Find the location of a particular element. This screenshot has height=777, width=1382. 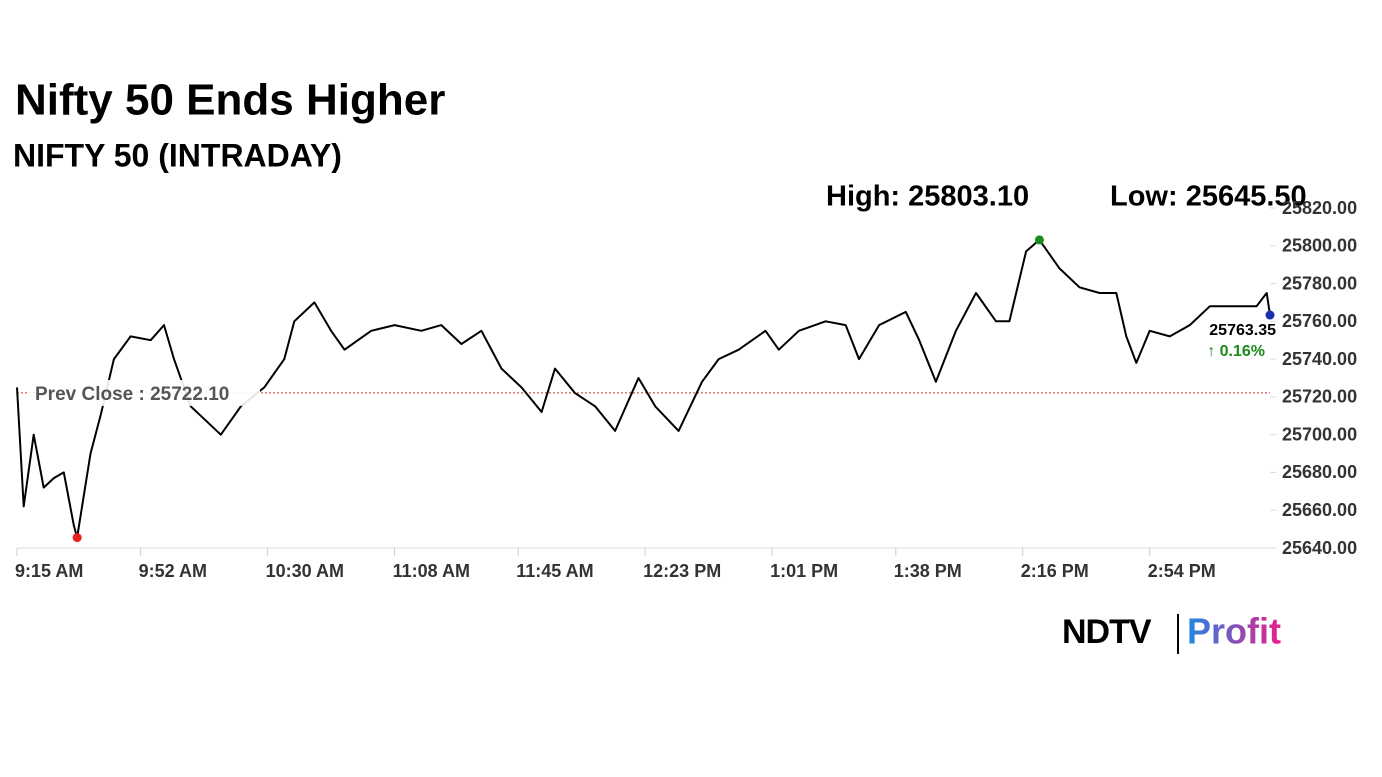

y-tick-label: 25720.00 is located at coordinates (1319, 397).